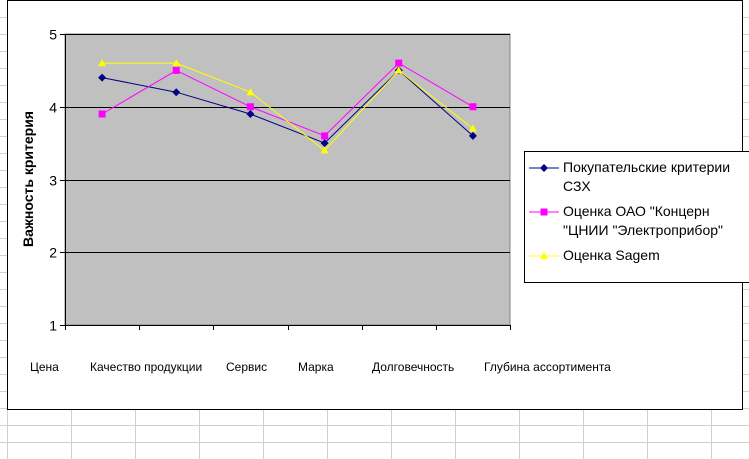  Describe the element at coordinates (53, 35) in the screenshot. I see `y-tick-label: 5` at that location.